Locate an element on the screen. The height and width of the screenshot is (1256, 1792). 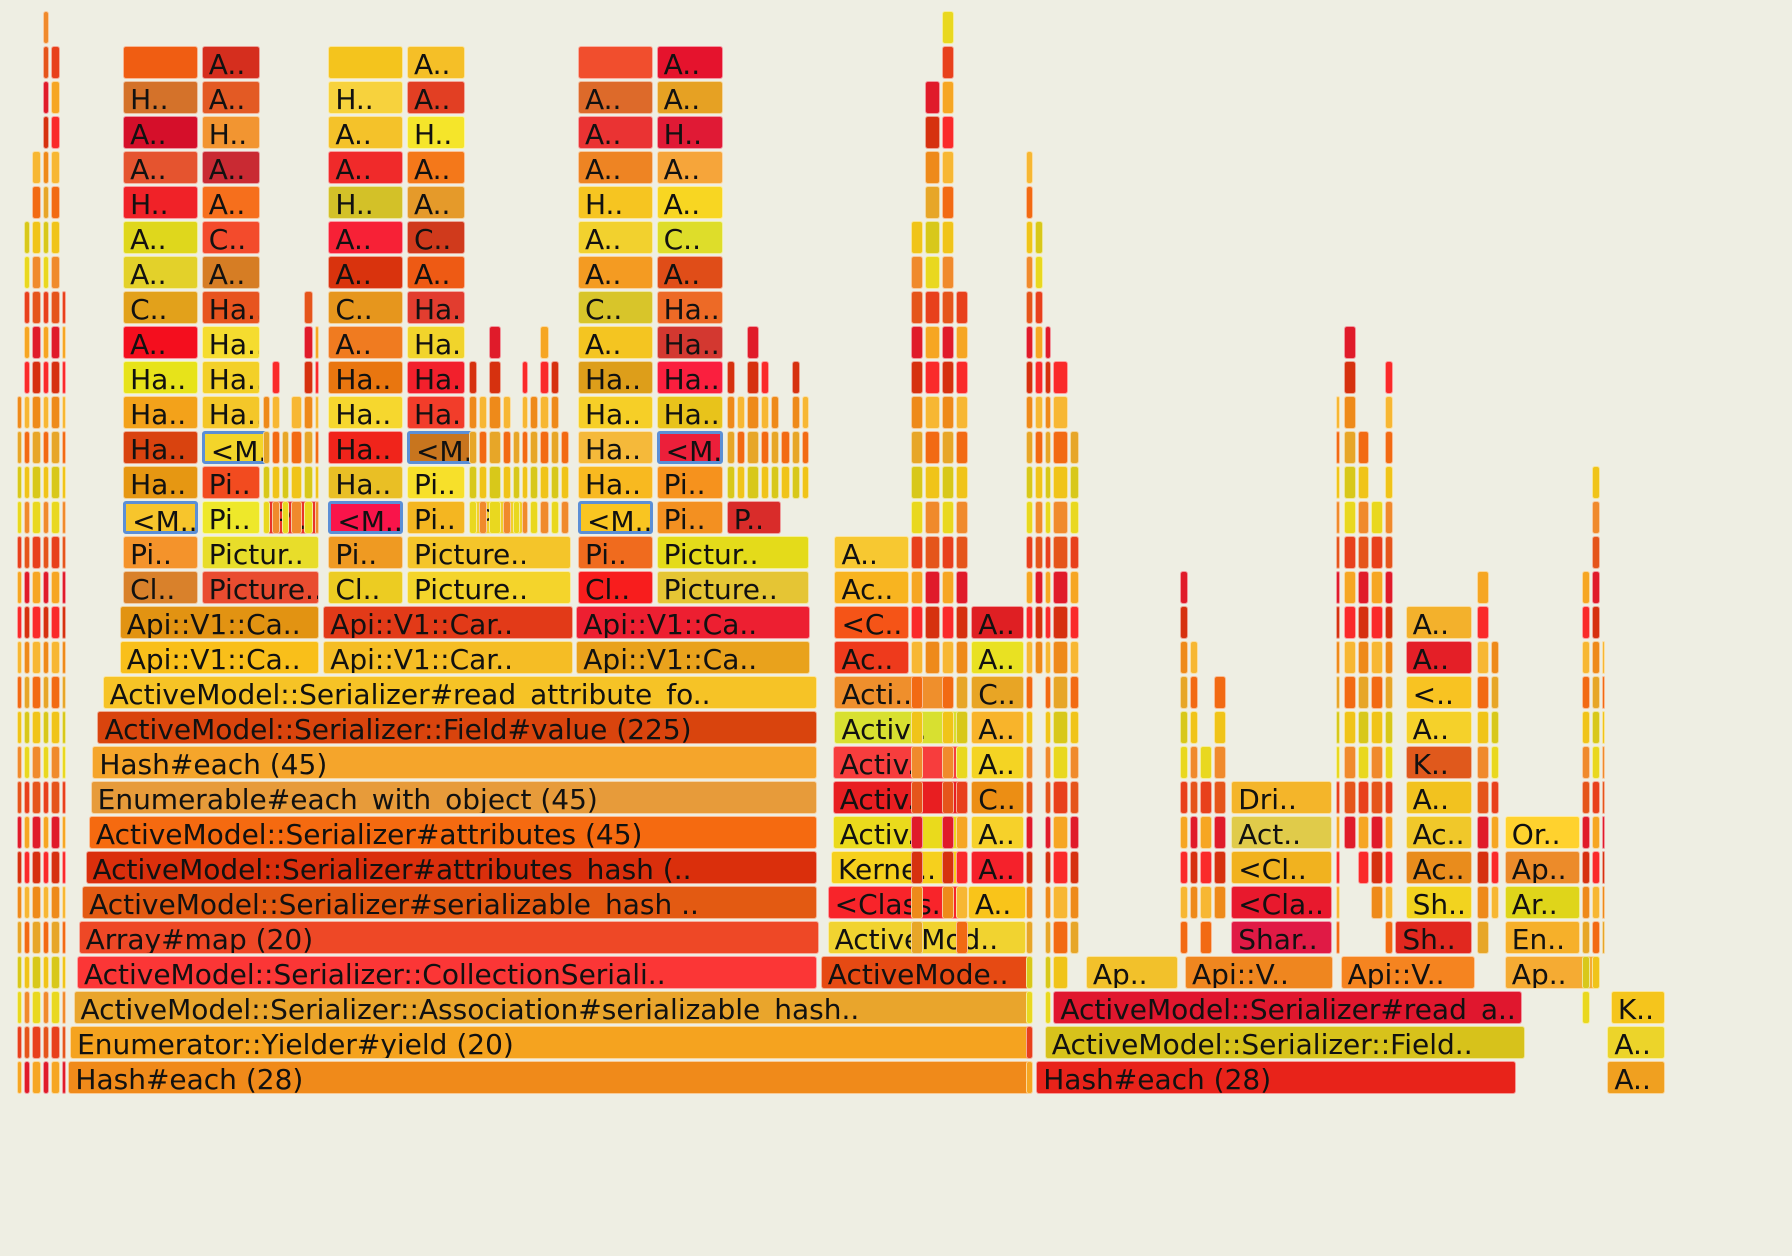
flame-frame: Sh.. is located at coordinates (1434, 937).